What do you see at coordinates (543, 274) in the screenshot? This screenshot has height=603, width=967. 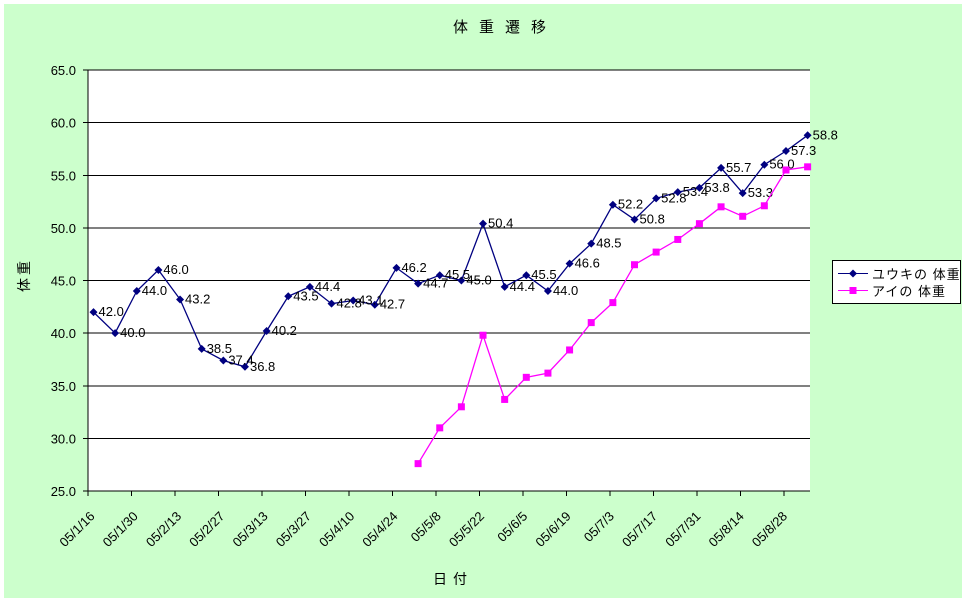 I see `data-label: 45.5` at bounding box center [543, 274].